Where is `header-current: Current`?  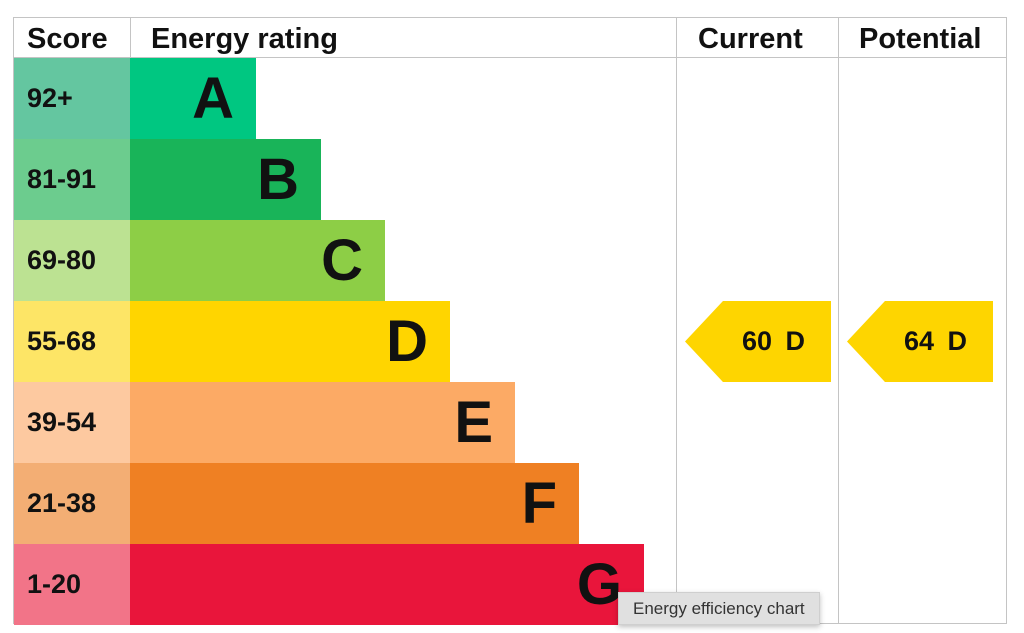 header-current: Current is located at coordinates (750, 39).